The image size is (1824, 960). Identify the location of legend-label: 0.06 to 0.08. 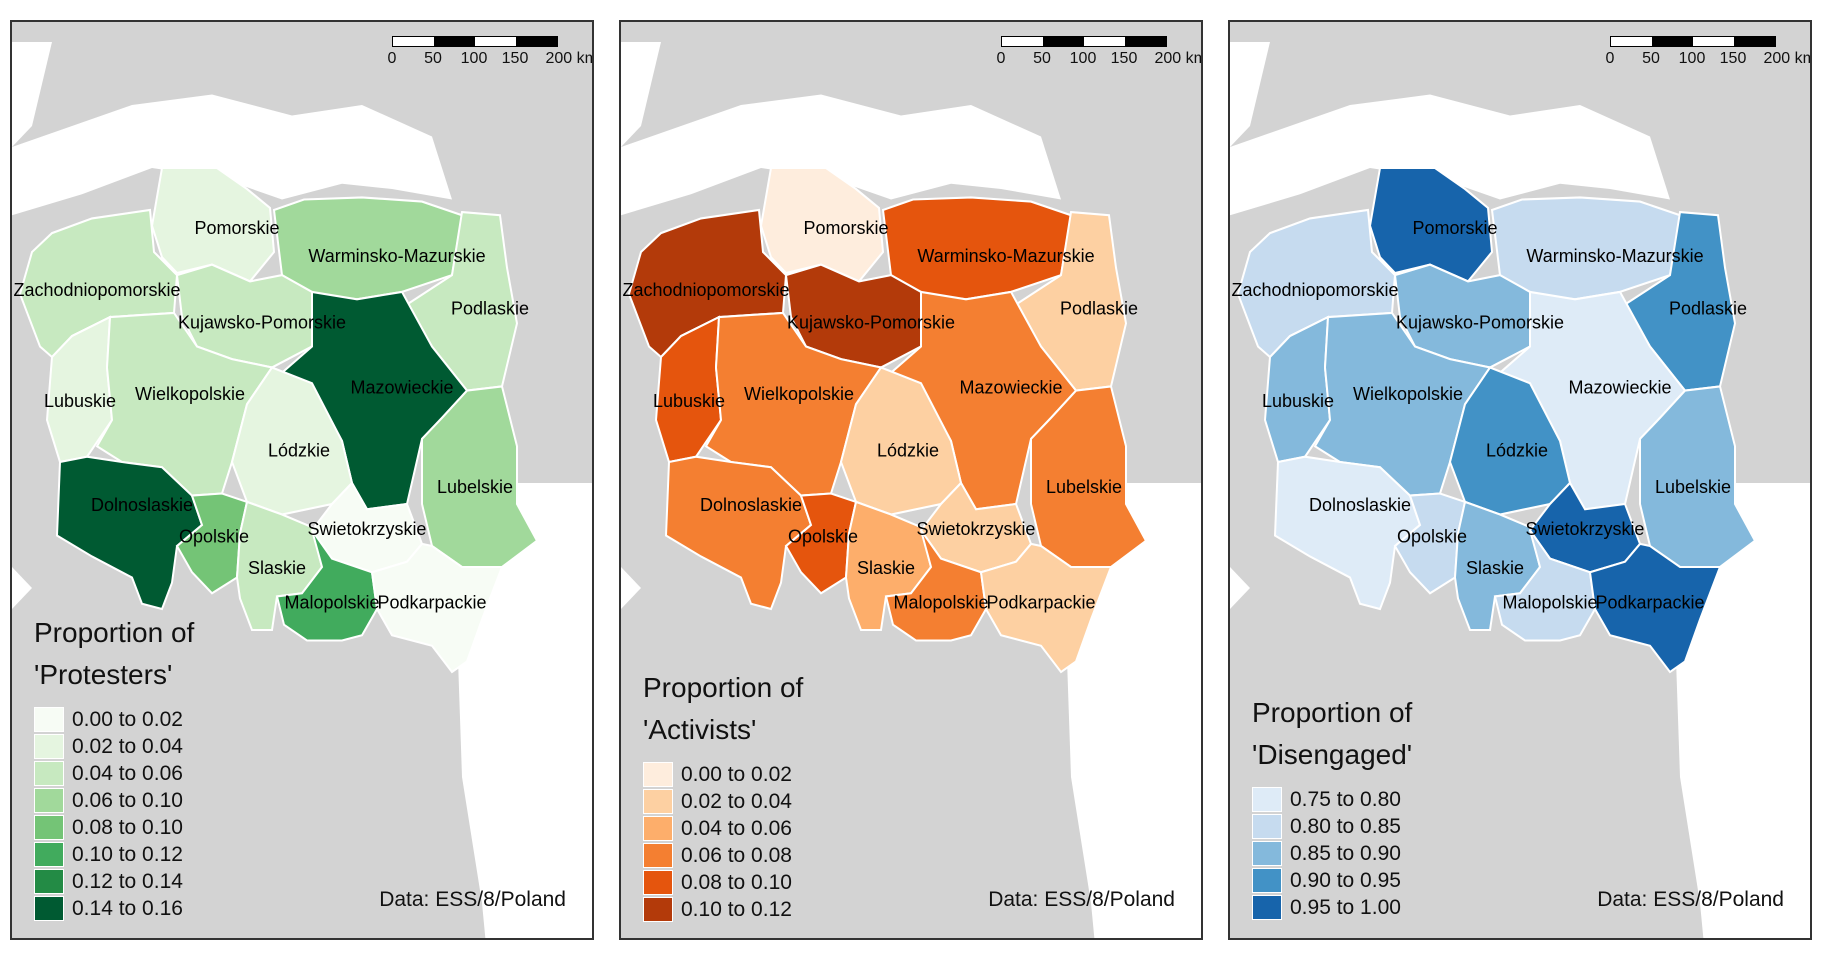
(736, 855).